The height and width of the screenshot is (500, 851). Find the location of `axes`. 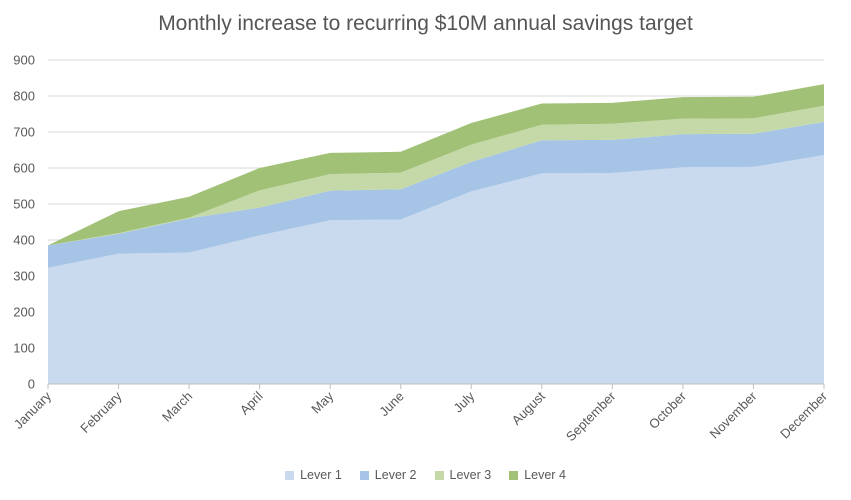

axes is located at coordinates (436, 386).